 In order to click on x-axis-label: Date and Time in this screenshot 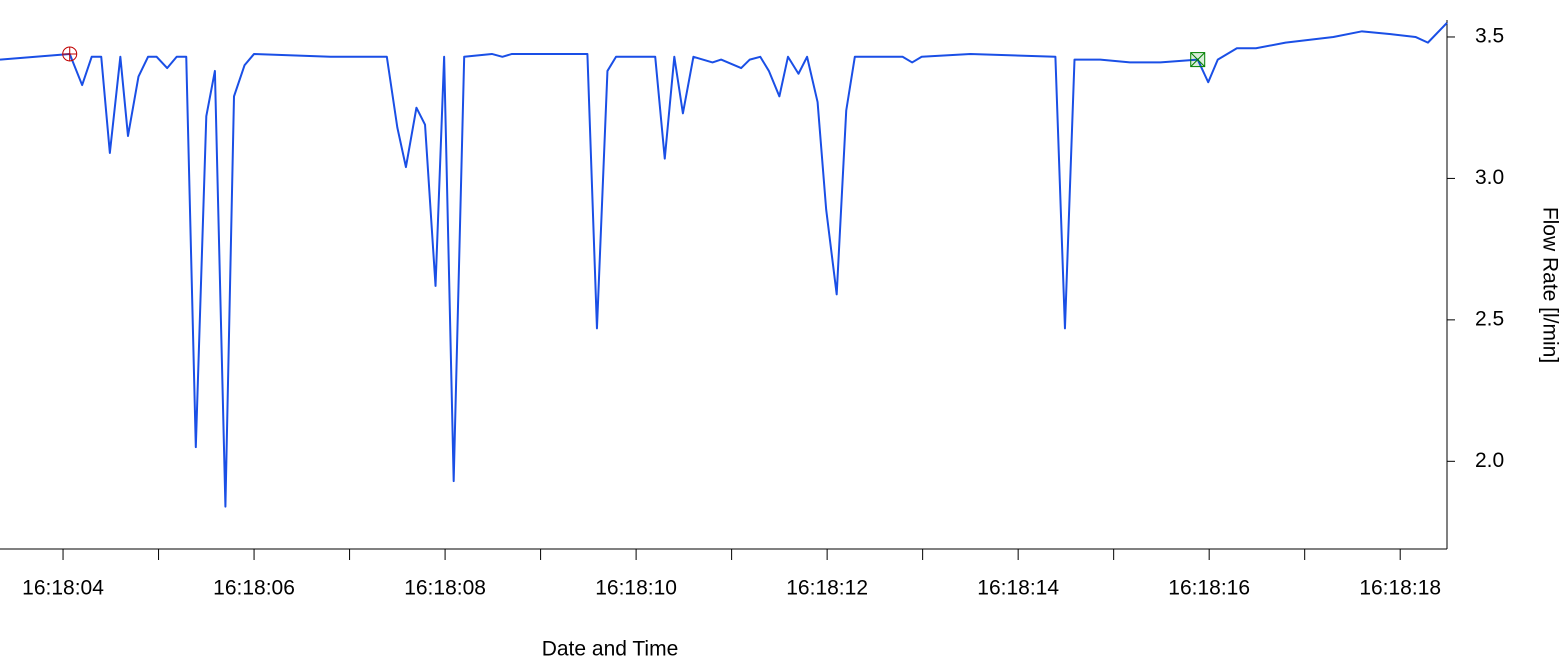, I will do `click(610, 649)`.